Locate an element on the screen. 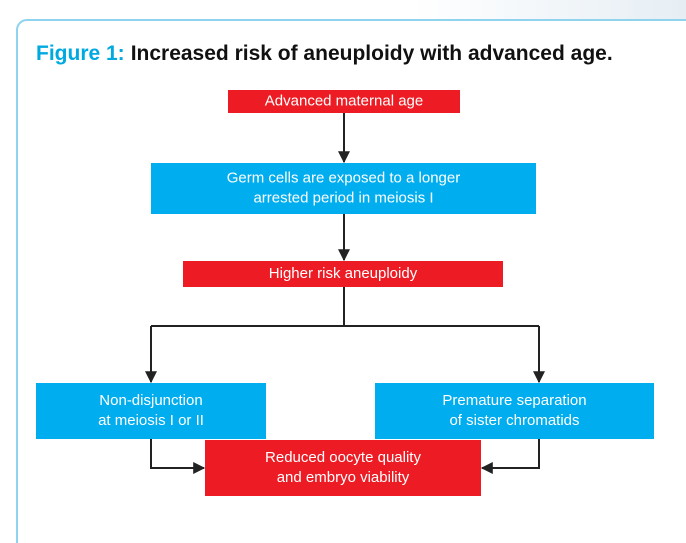  node-label: and embryo viability is located at coordinates (343, 477).